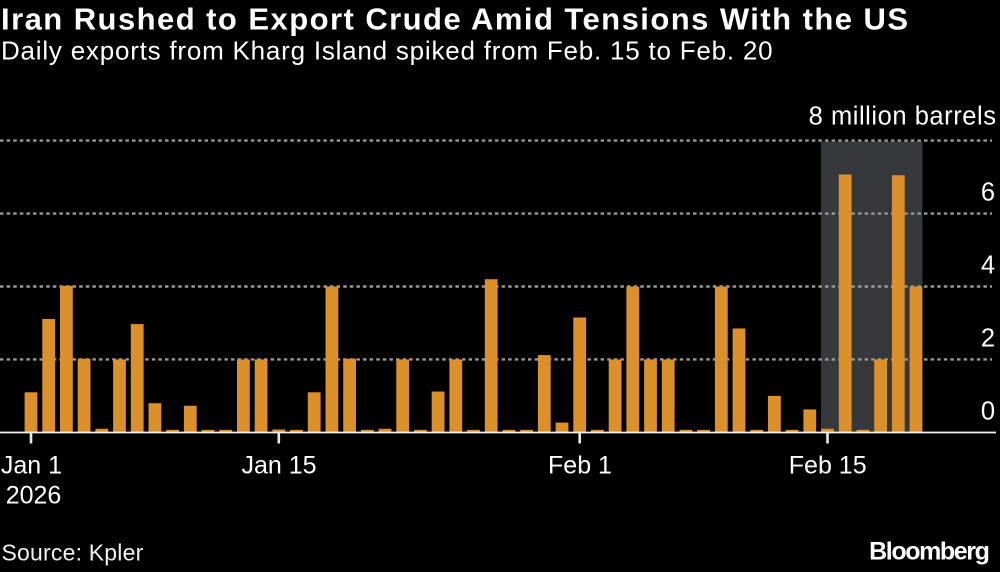  What do you see at coordinates (31, 466) in the screenshot?
I see `svg-text: Jan 1` at bounding box center [31, 466].